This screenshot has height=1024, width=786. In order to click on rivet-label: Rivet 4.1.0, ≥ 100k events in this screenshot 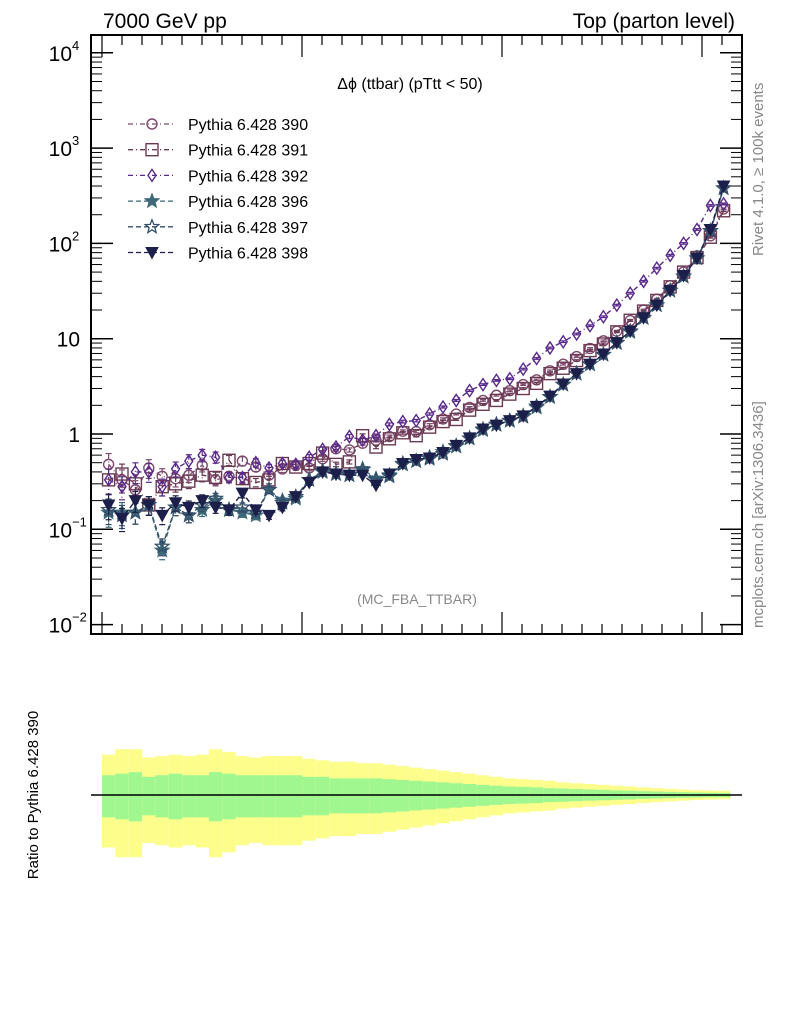, I will do `click(758, 169)`.